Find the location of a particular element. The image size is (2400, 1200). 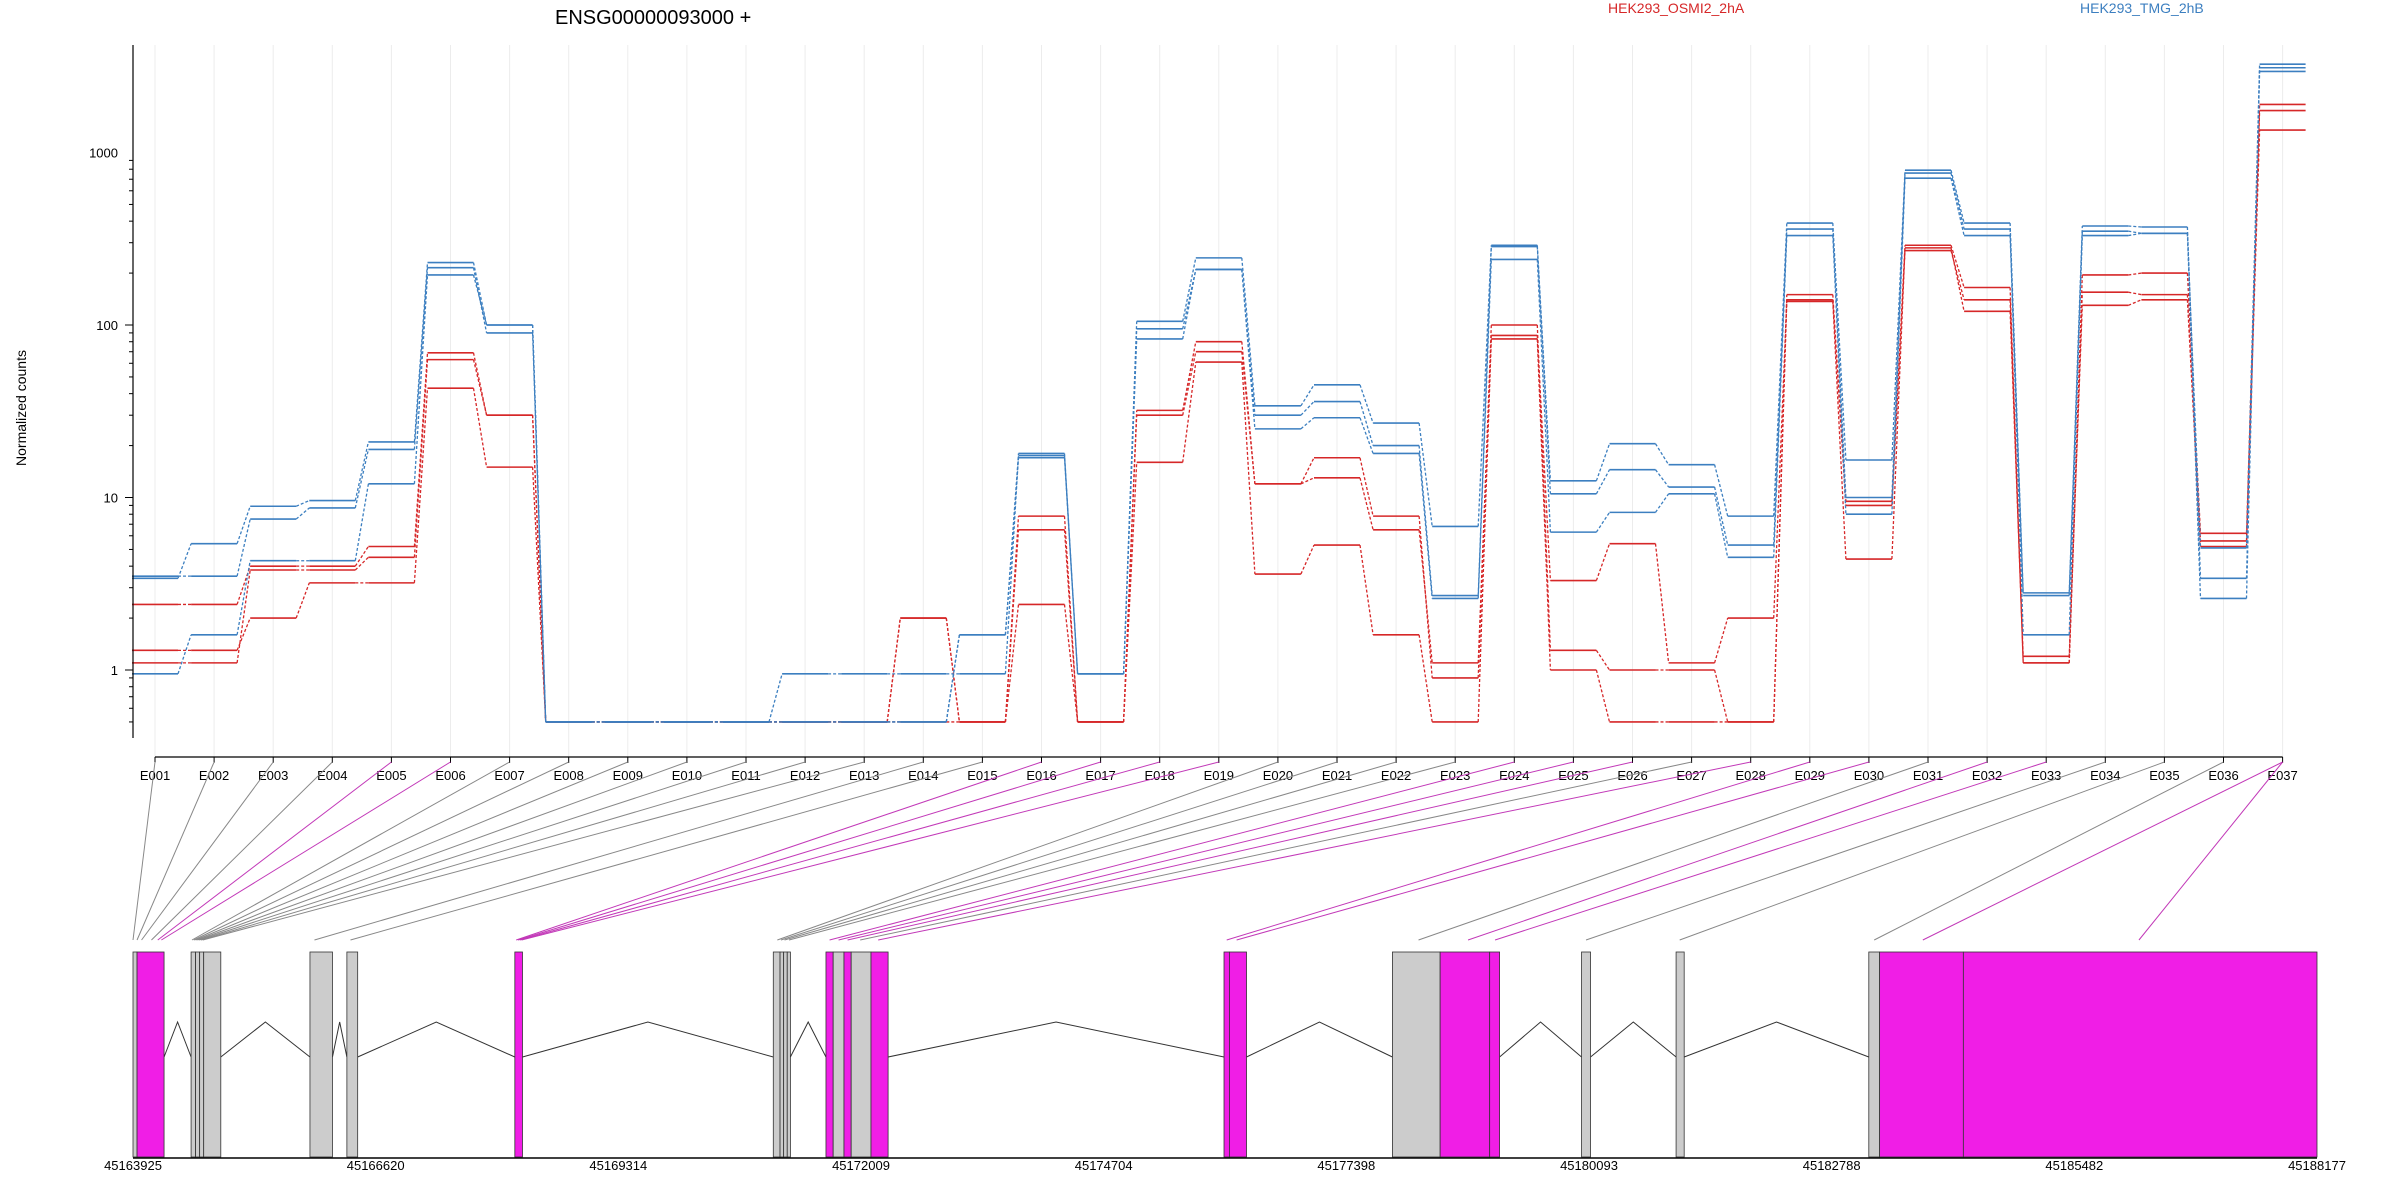

x-tick-label: E021 is located at coordinates (1337, 775).